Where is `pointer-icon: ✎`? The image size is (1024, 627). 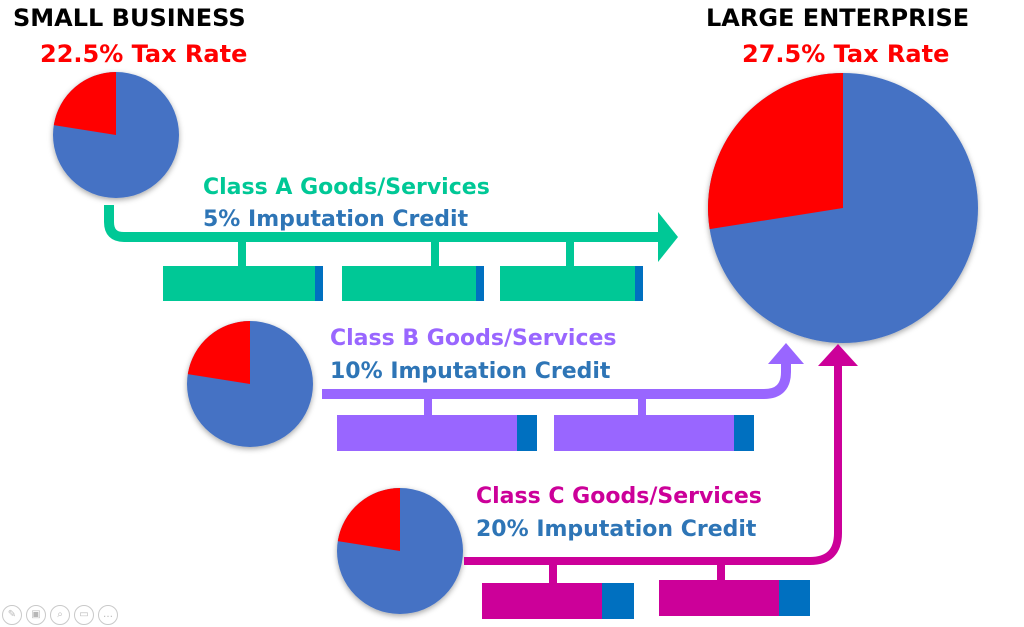
pointer-icon: ✎ is located at coordinates (12, 615).